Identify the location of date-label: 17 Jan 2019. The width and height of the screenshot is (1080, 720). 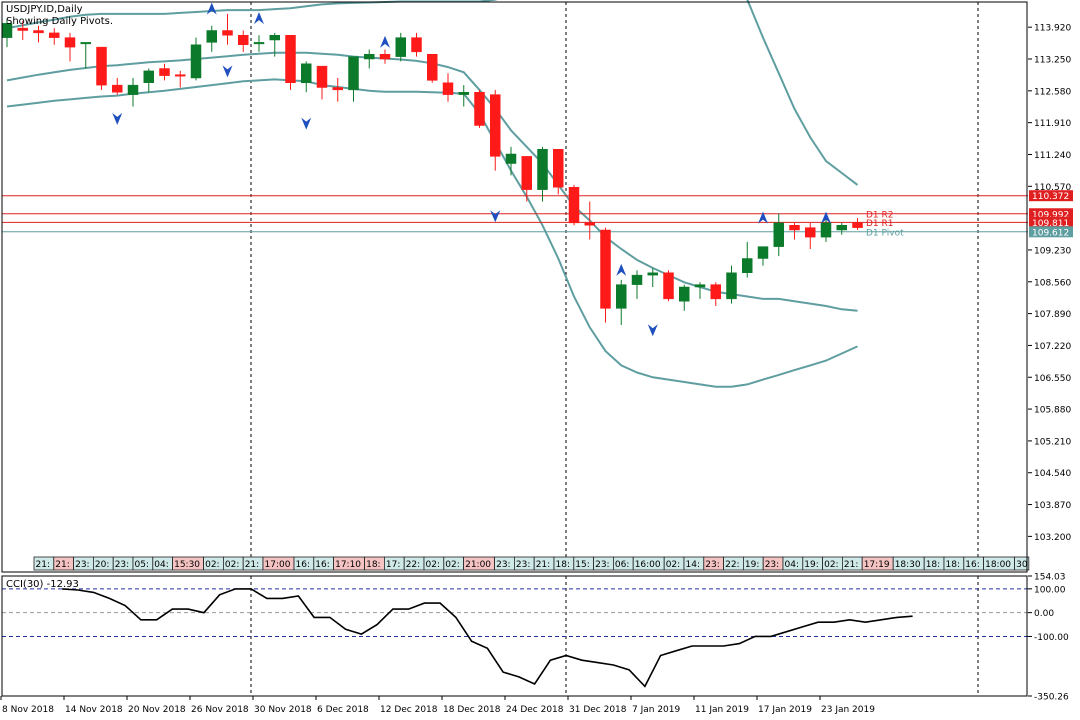
(785, 710).